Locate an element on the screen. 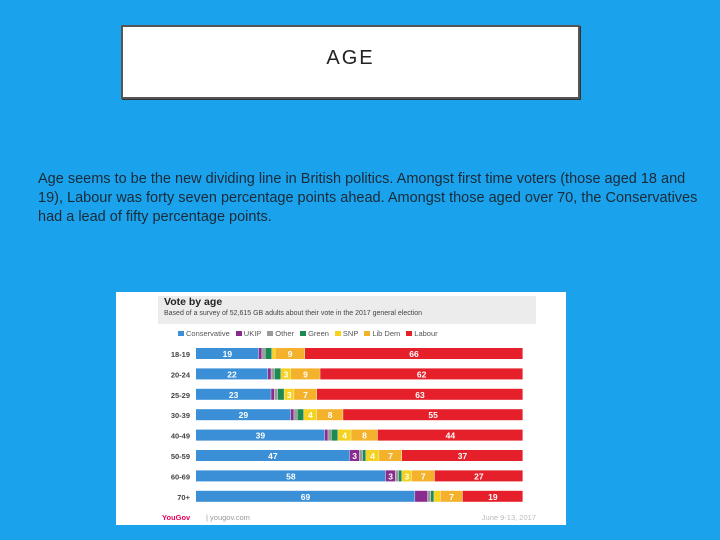 The height and width of the screenshot is (540, 720). category-label: 18-19 is located at coordinates (180, 354).